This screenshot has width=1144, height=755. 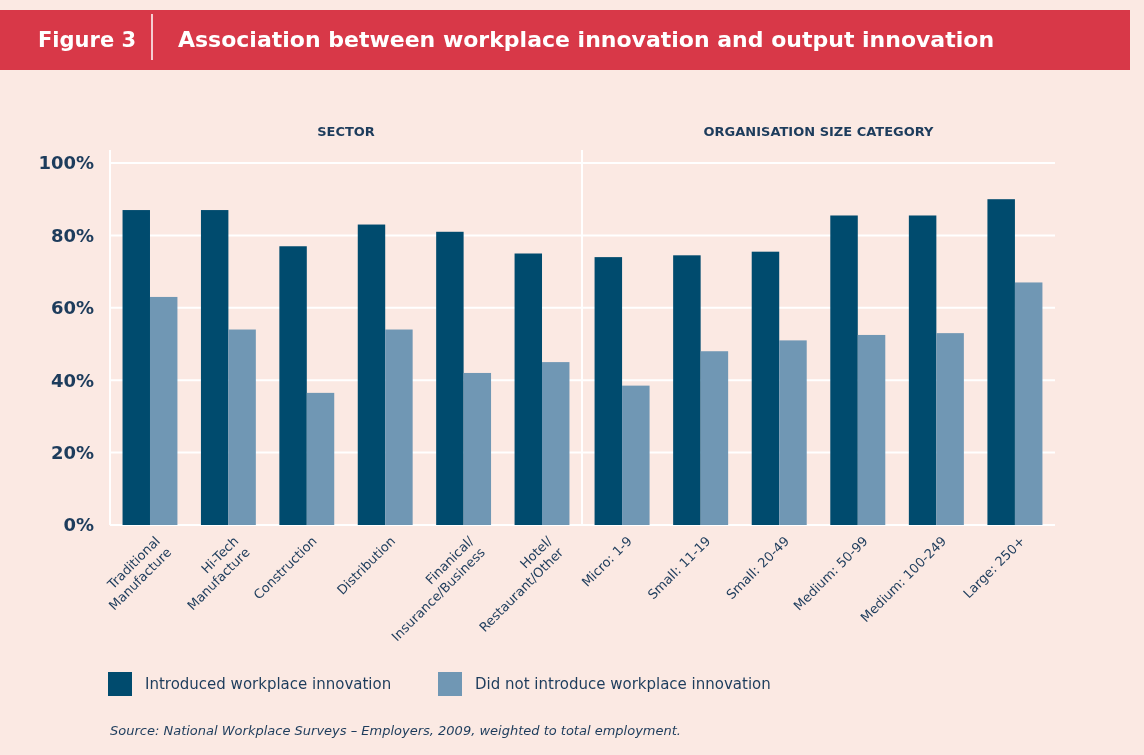 What do you see at coordinates (623, 684) in the screenshot?
I see `legend-label: Did not introduce workplace innovation` at bounding box center [623, 684].